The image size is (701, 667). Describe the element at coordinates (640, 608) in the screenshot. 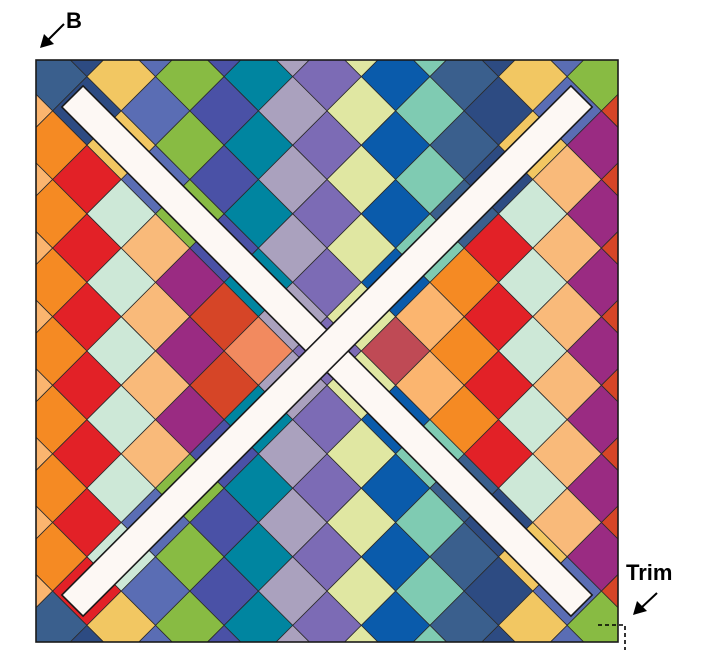

I see `arrow-trim-head-icon` at that location.